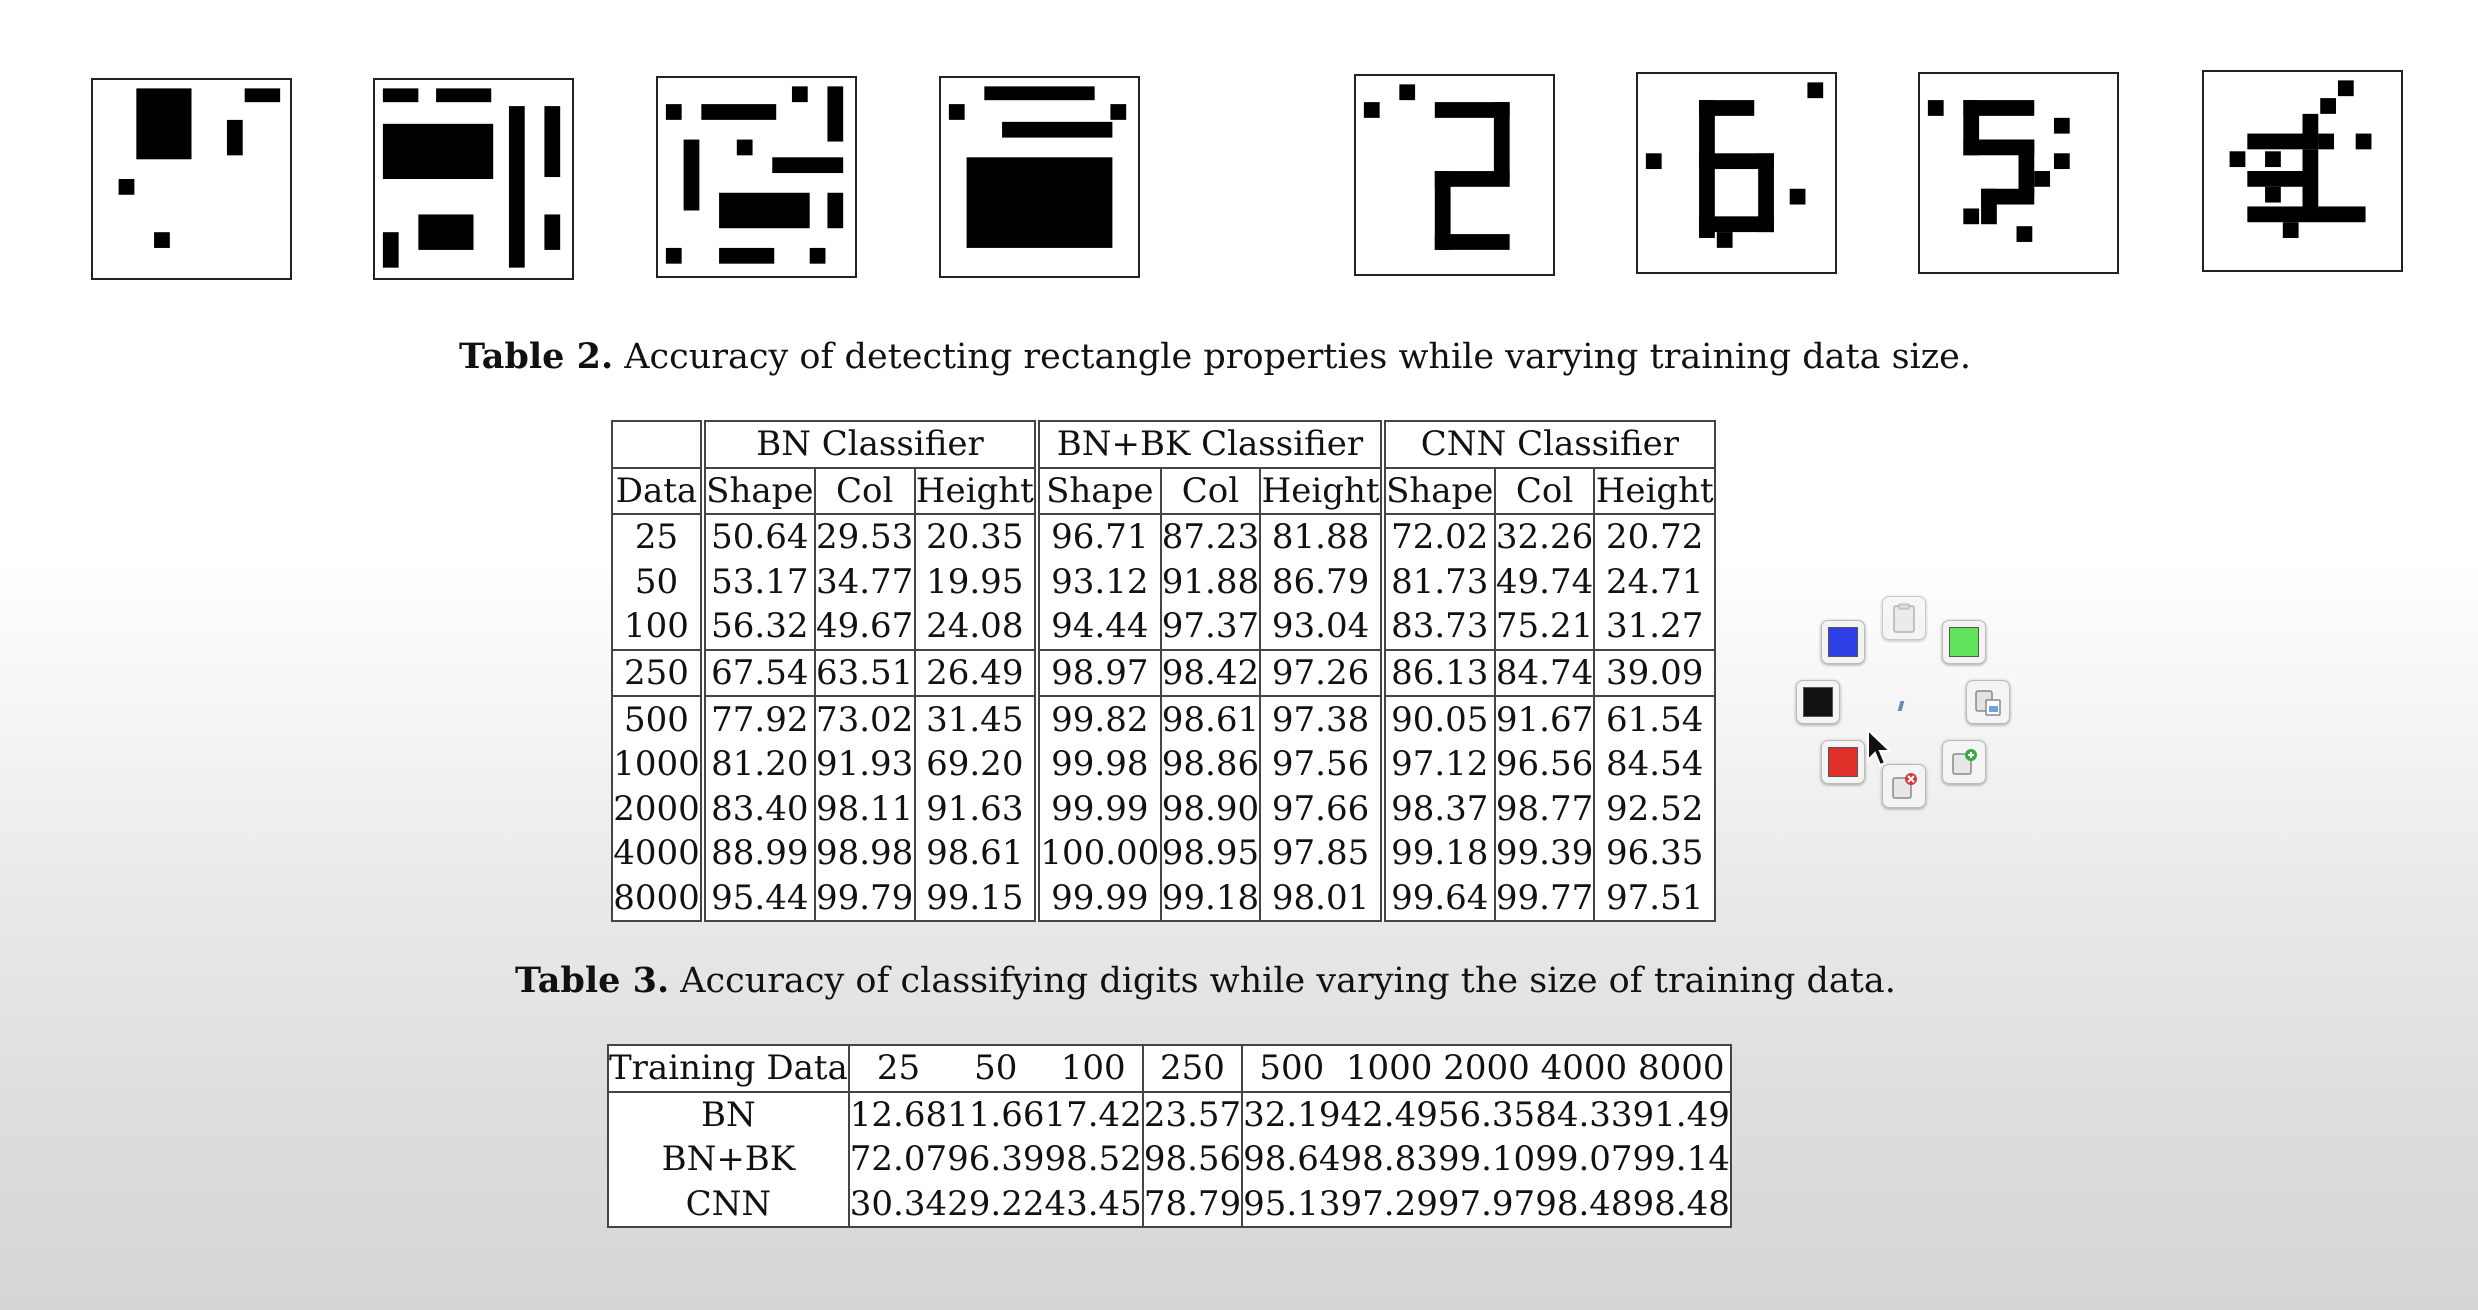 The image size is (2478, 1310). What do you see at coordinates (1904, 786) in the screenshot?
I see `delete-page-tool` at bounding box center [1904, 786].